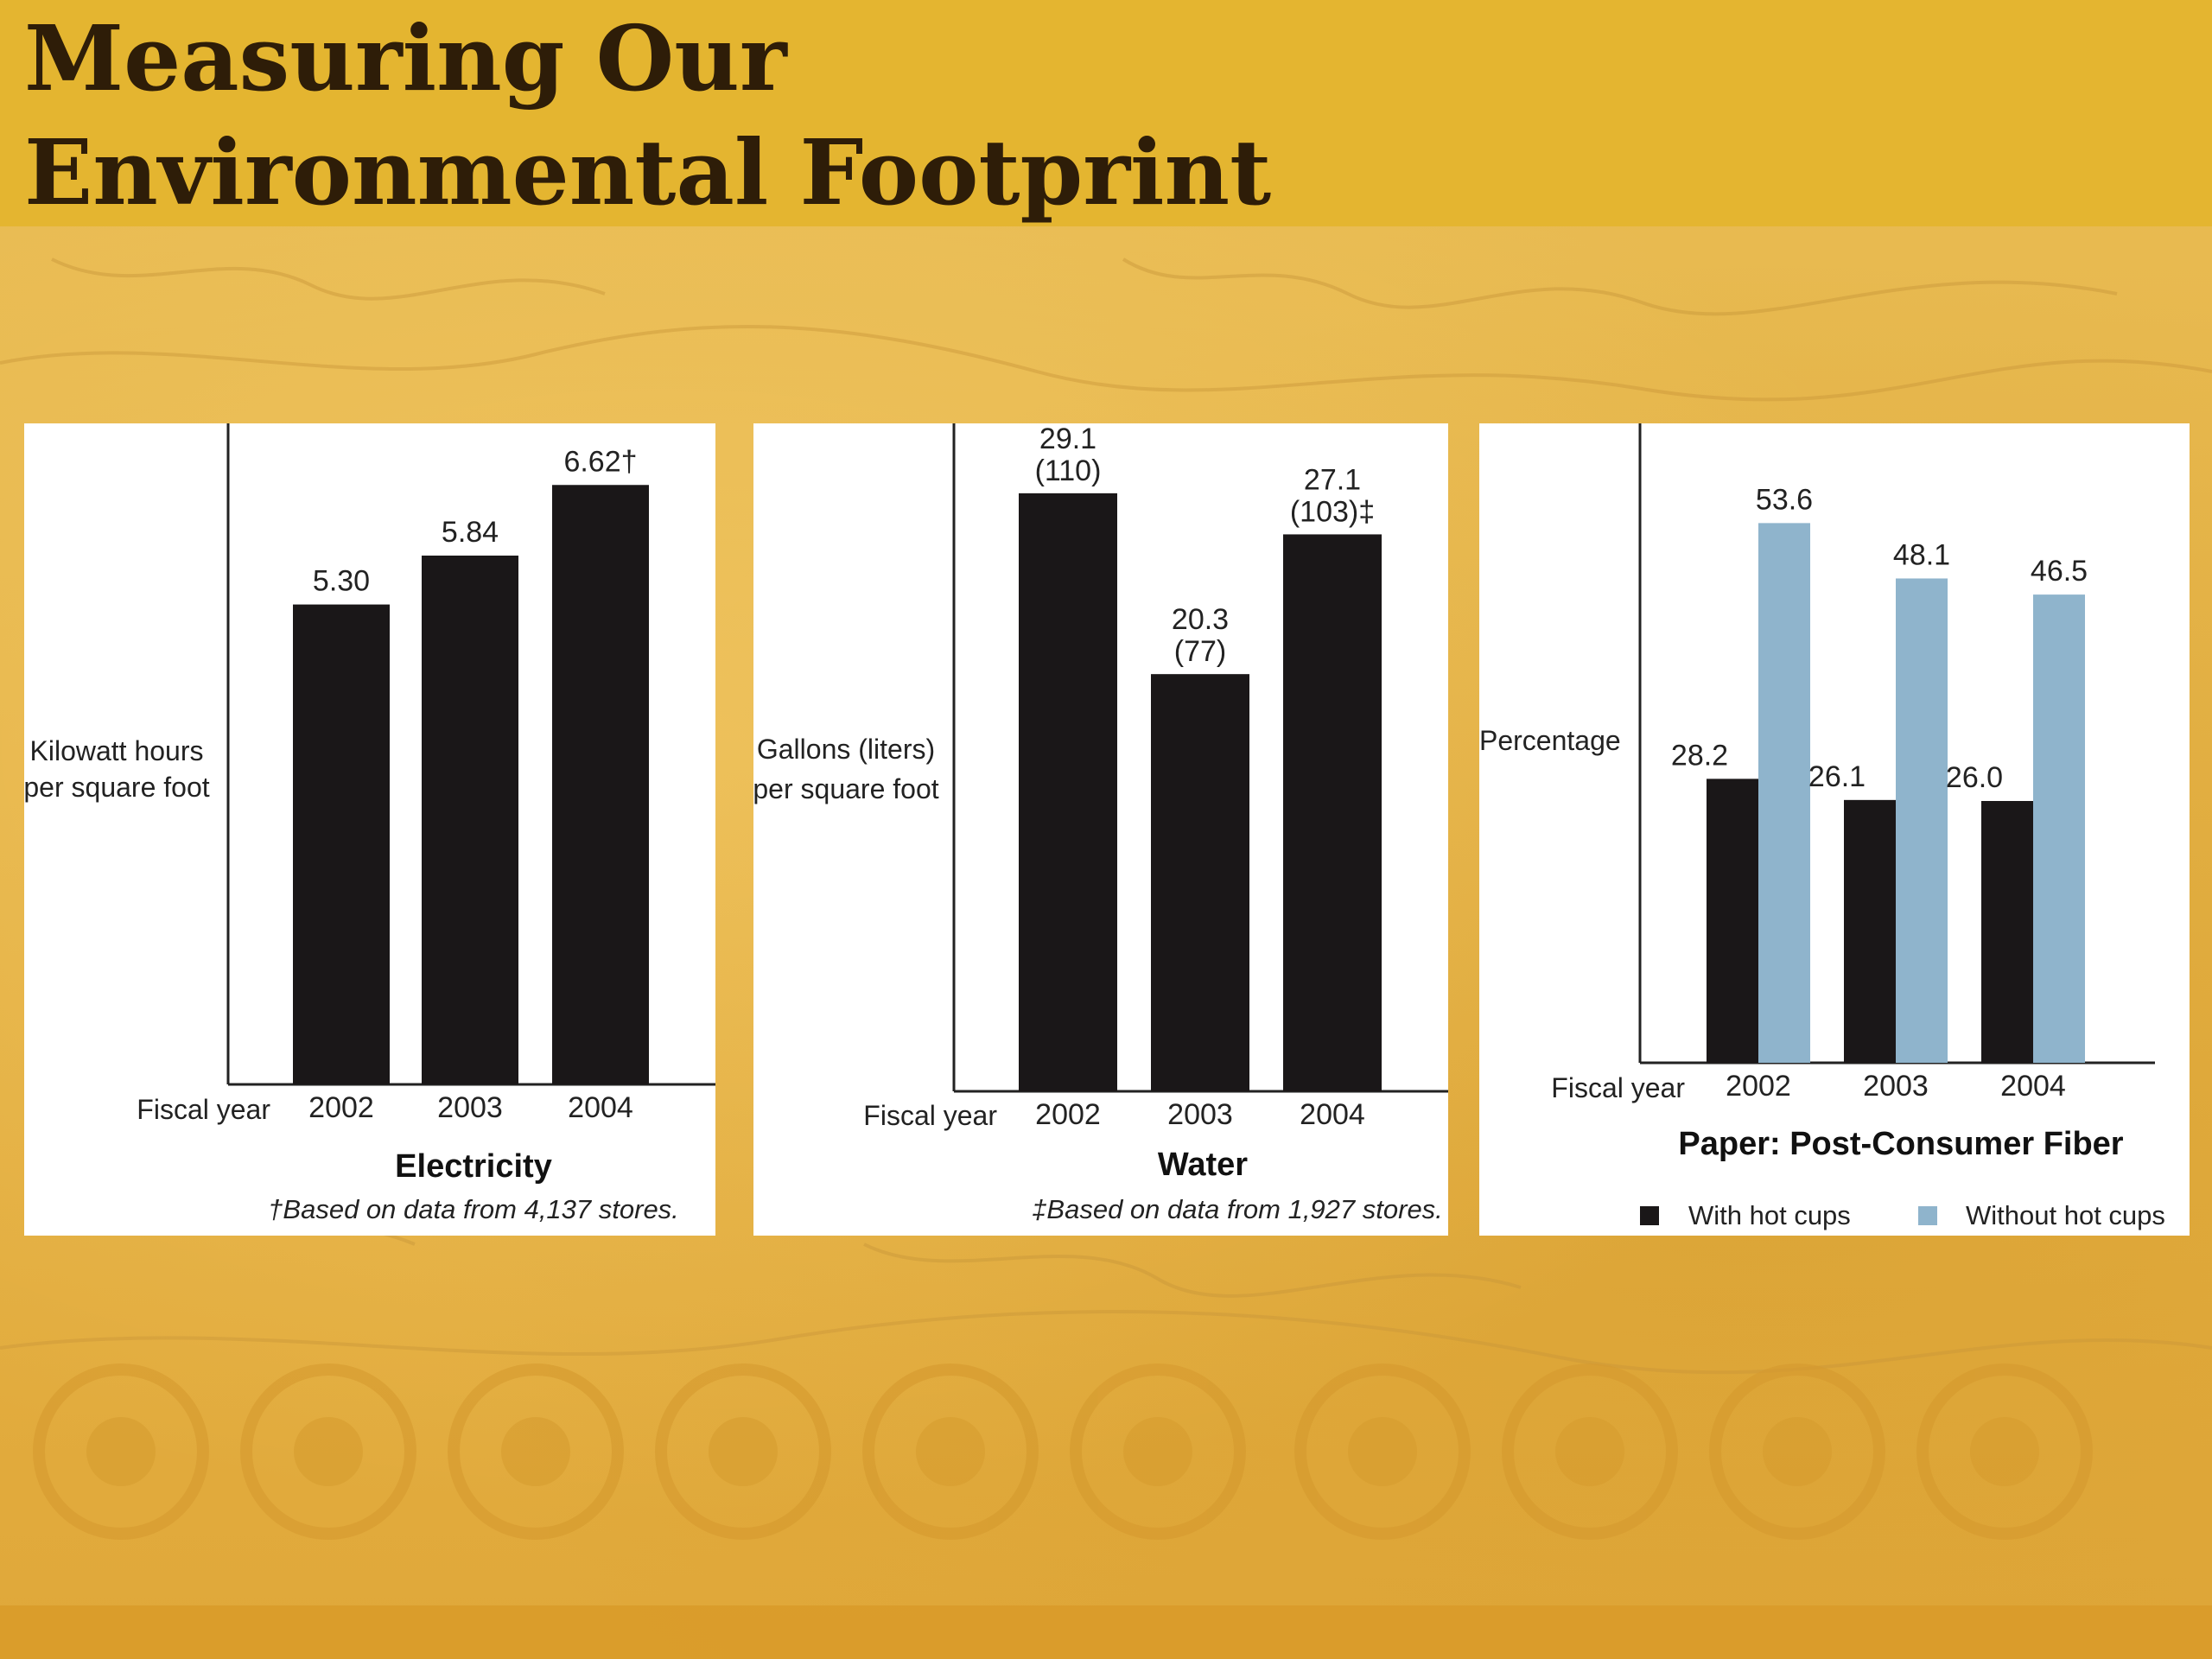 This screenshot has height=1659, width=2212. Describe the element at coordinates (2007, 932) in the screenshot. I see `bar-2004-with-hot-cups` at that location.